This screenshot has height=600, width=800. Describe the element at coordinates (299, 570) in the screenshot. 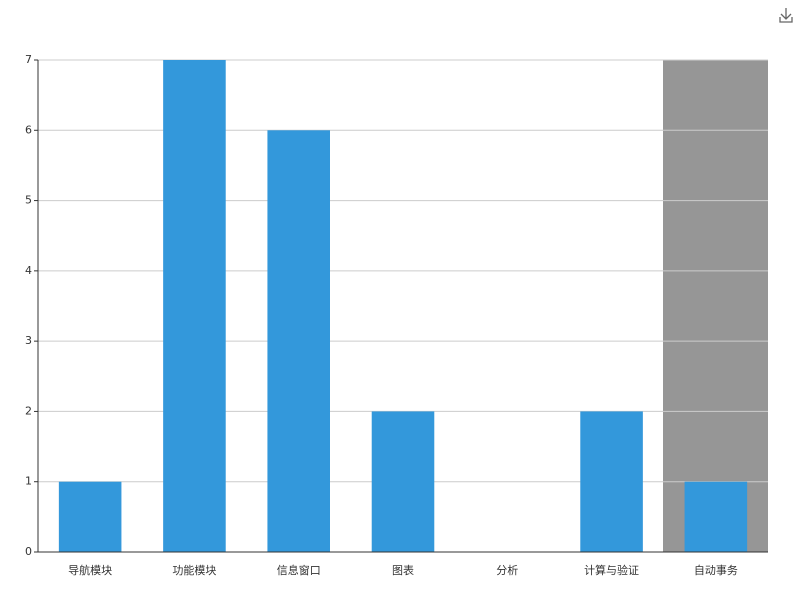

I see `x-tick-label: 信息窗口` at that location.